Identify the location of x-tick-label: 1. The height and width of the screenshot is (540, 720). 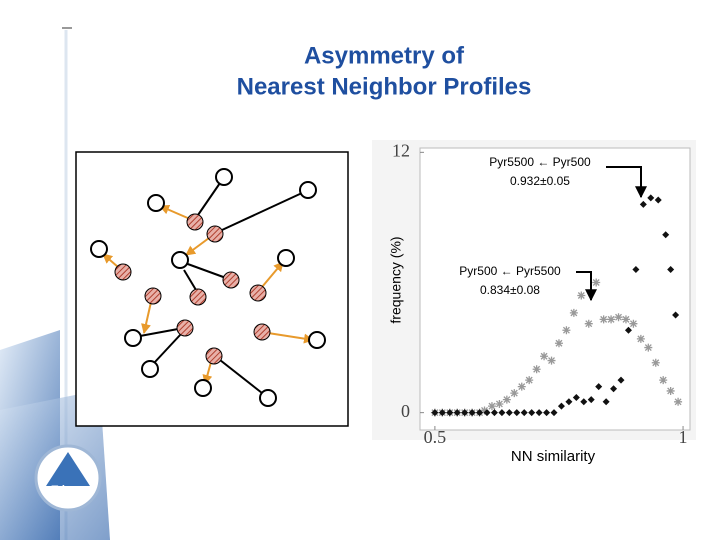
(683, 437).